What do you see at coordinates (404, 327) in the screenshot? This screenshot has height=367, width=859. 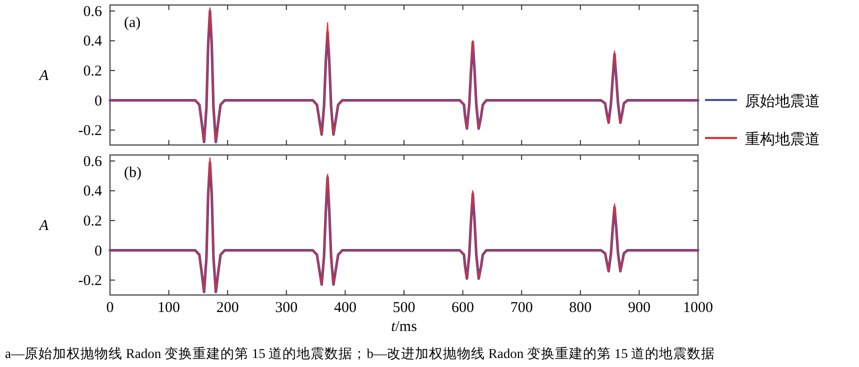 I see `x-axis-title: t/ms` at bounding box center [404, 327].